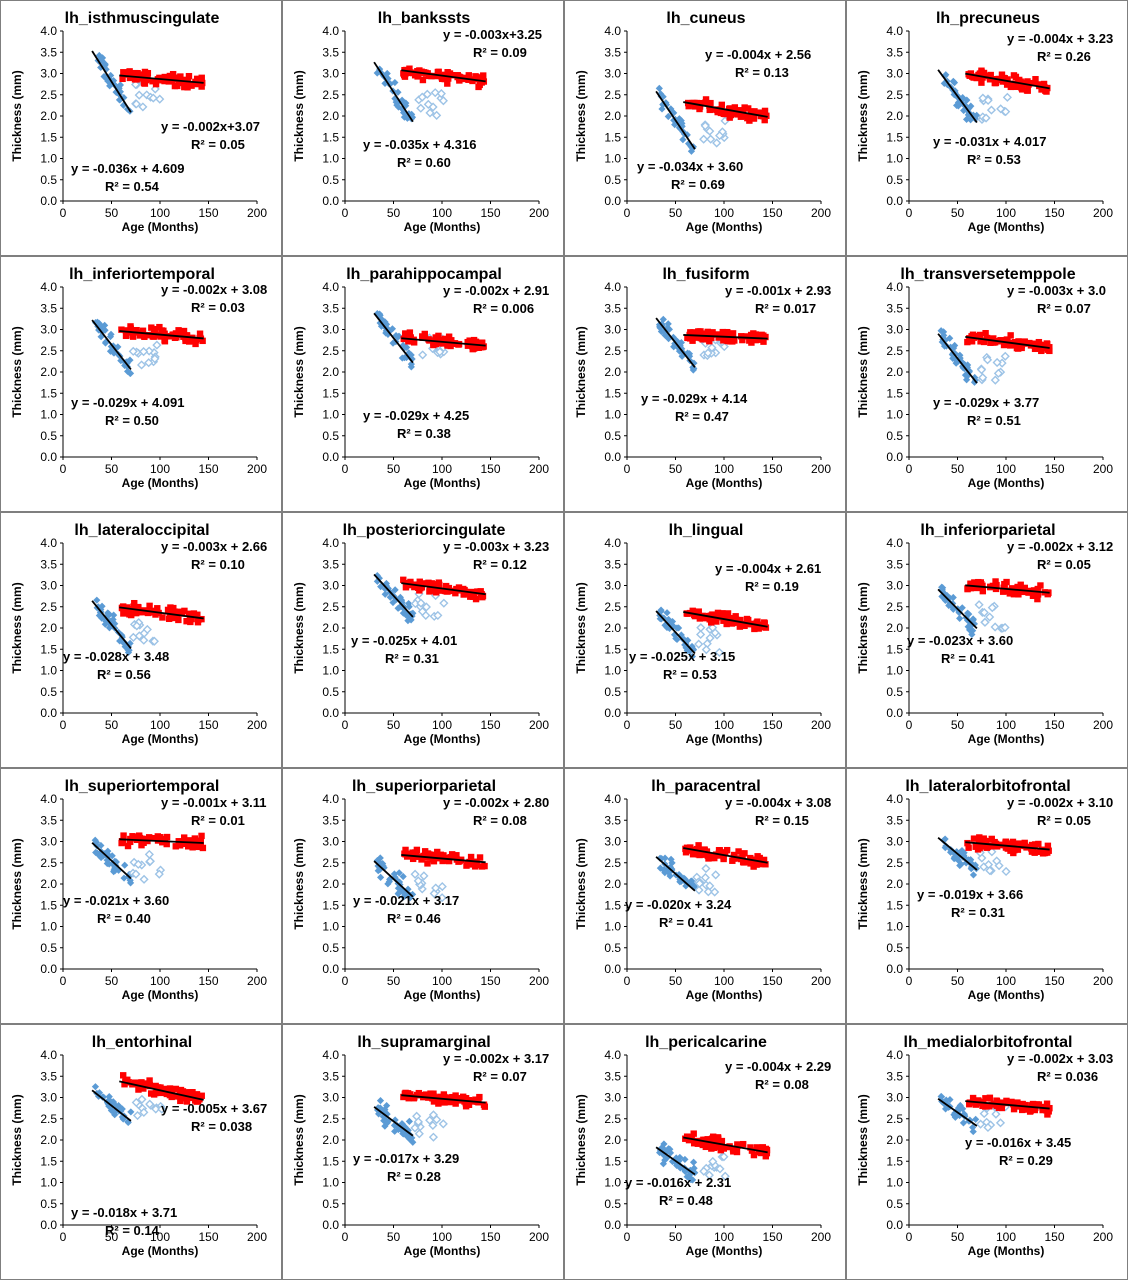 The width and height of the screenshot is (1128, 1281). What do you see at coordinates (345, 981) in the screenshot?
I see `x-tick-label: 0` at bounding box center [345, 981].